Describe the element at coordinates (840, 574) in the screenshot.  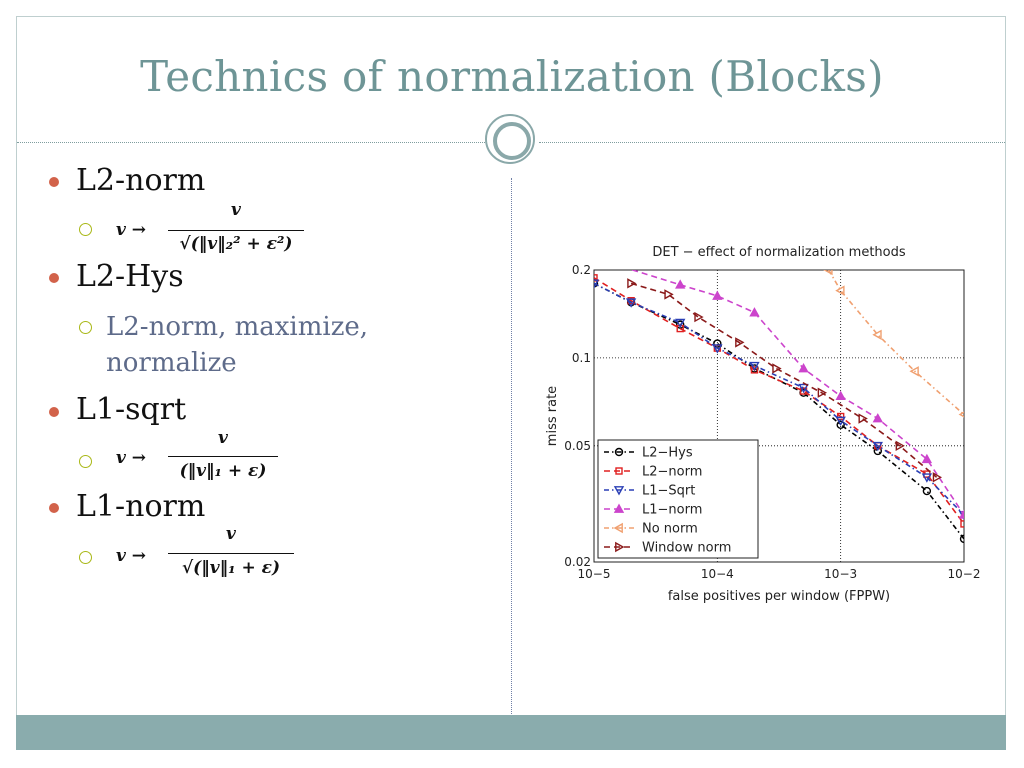
I see `x-tick-label: 10−3` at that location.